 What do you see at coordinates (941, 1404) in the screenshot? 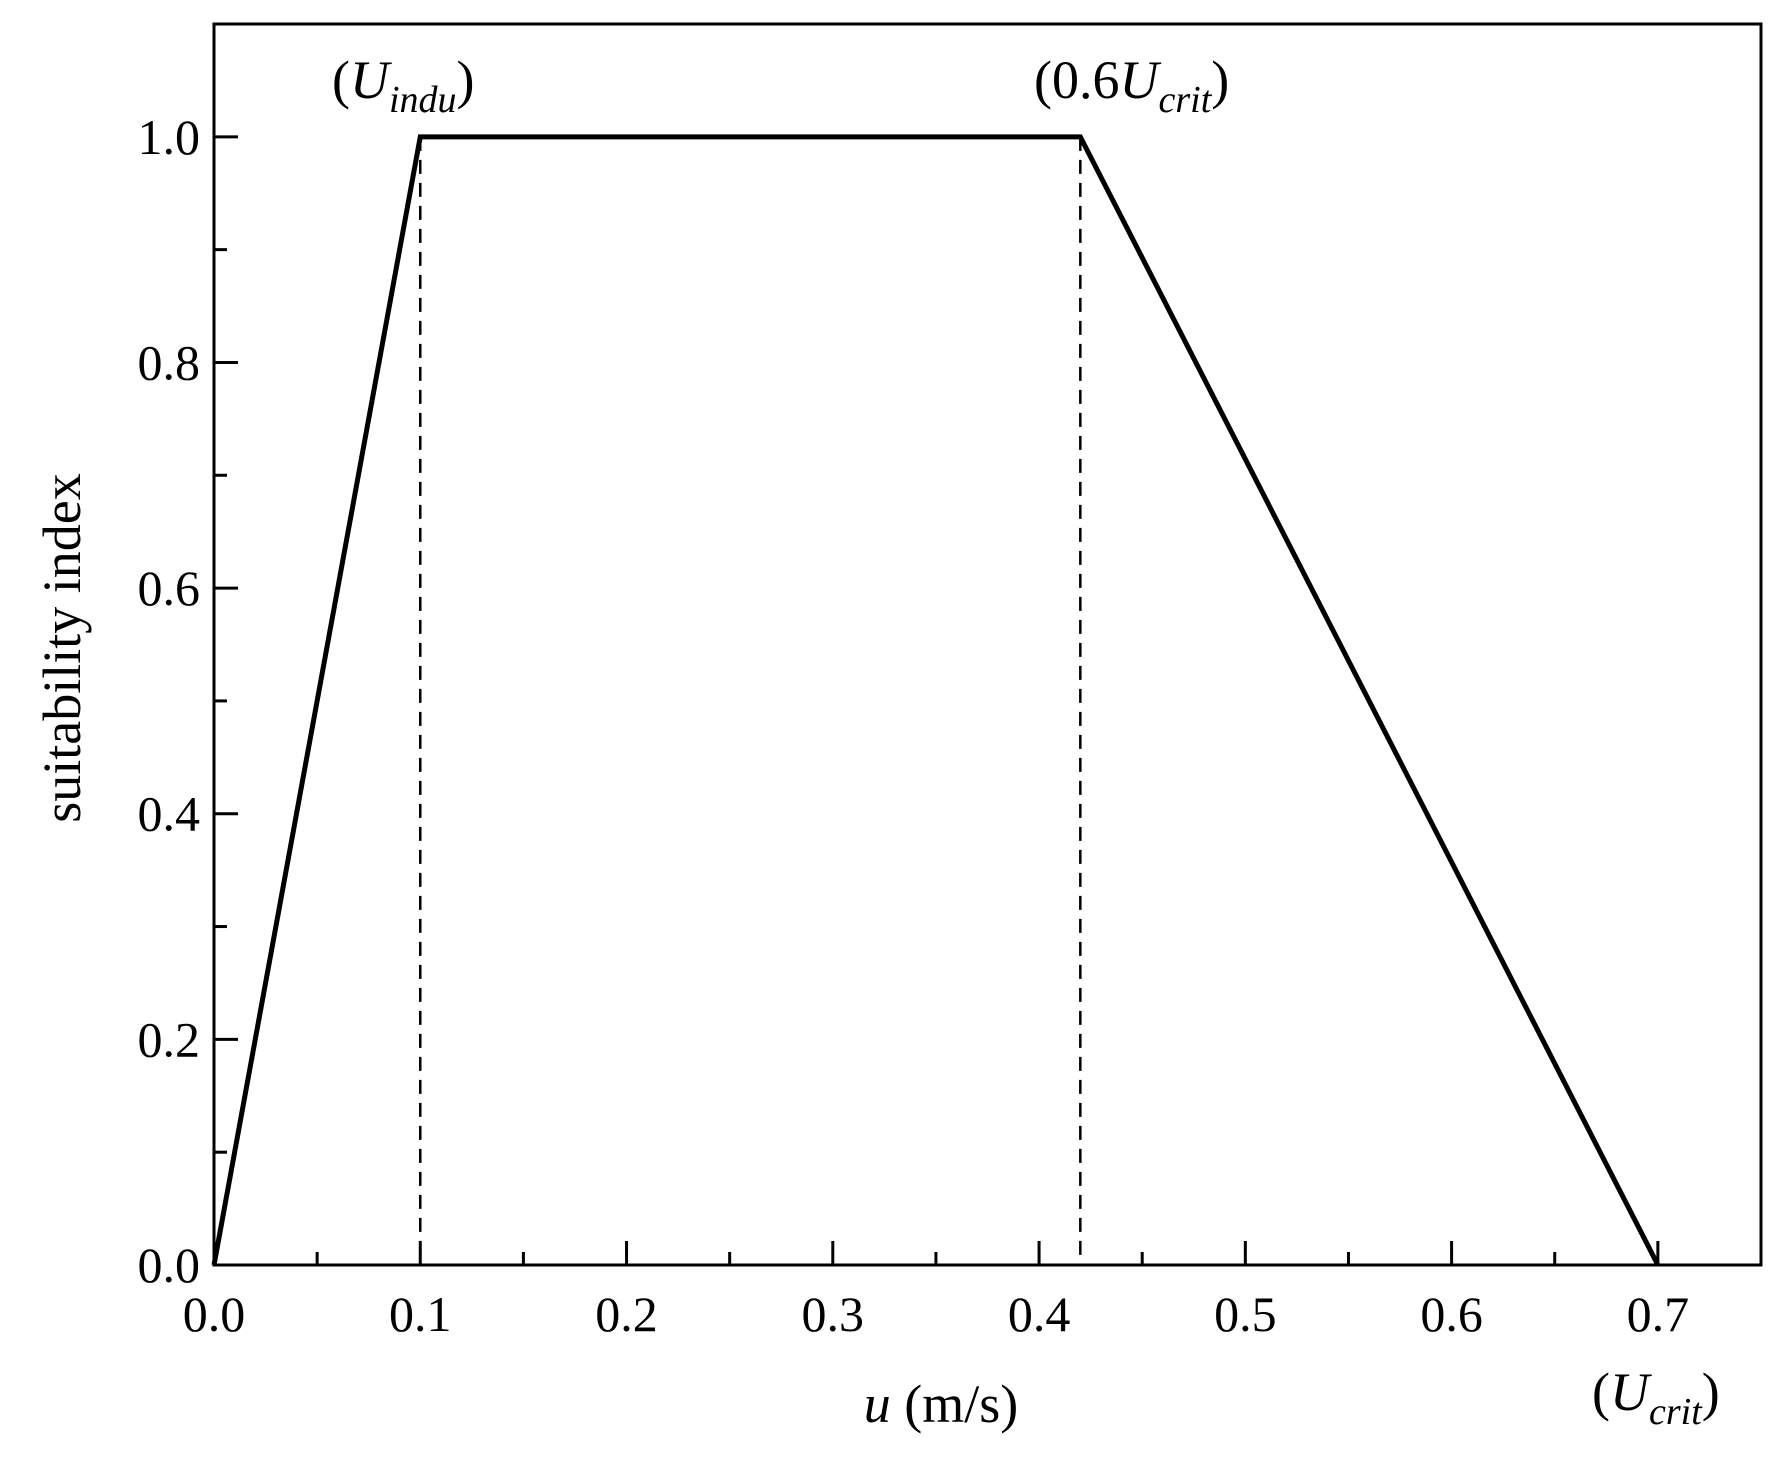
I see `x-axis-label: u (m/s)` at bounding box center [941, 1404].